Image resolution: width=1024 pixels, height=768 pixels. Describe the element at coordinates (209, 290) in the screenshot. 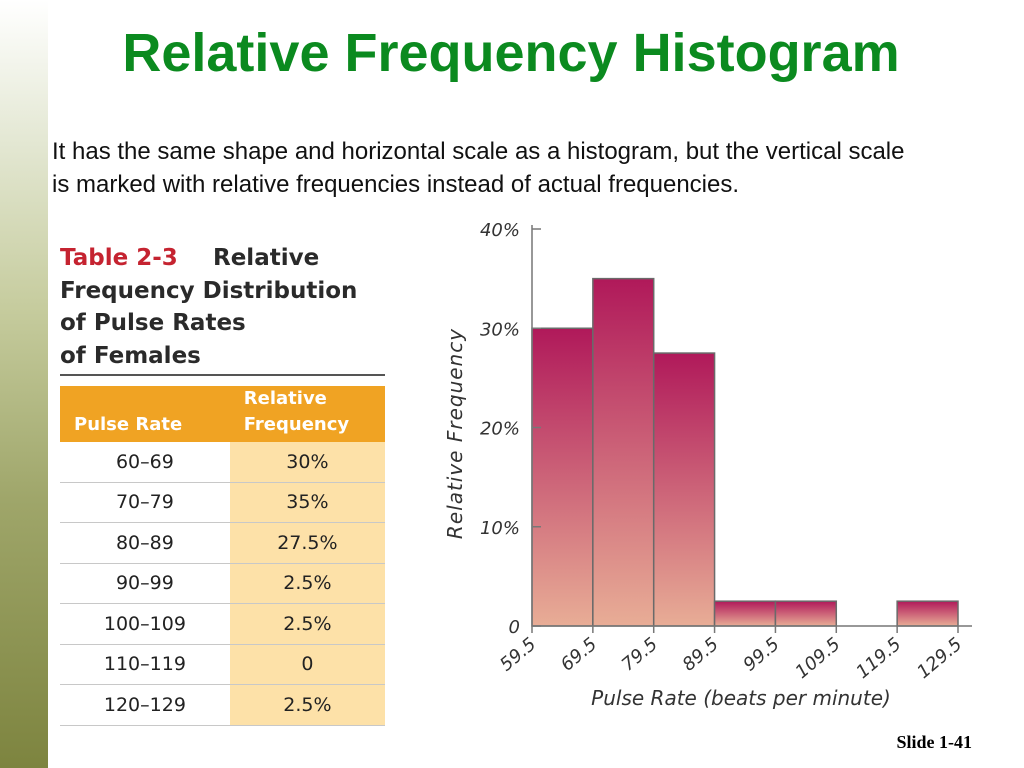

I see `table-title-line-2: Frequency Distribution` at that location.